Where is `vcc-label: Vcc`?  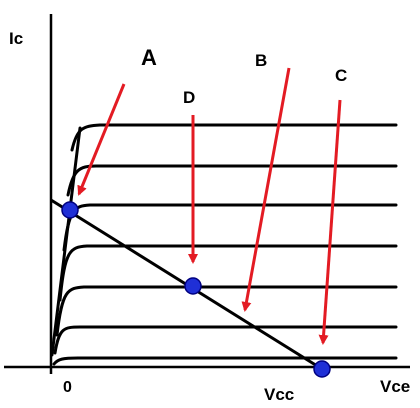
vcc-label: Vcc is located at coordinates (279, 394).